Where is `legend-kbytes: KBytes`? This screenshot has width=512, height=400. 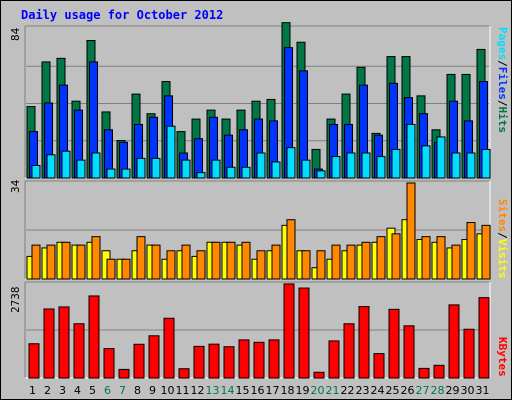 legend-kbytes: KBytes is located at coordinates (502, 357).